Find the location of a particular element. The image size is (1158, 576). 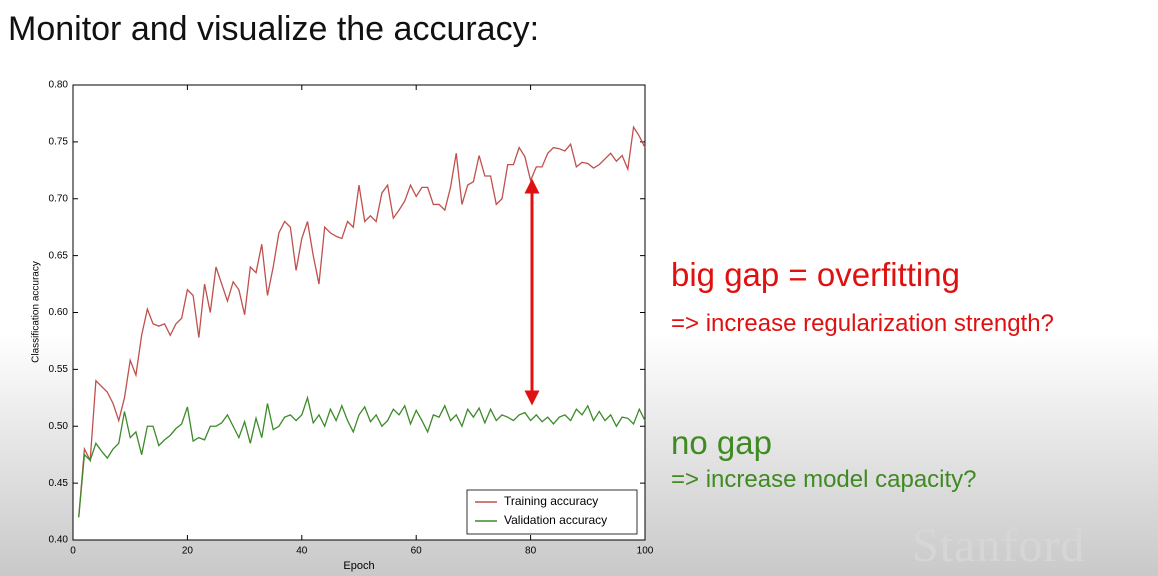

slide-title: Monitor and visualize the accuracy: is located at coordinates (274, 29).